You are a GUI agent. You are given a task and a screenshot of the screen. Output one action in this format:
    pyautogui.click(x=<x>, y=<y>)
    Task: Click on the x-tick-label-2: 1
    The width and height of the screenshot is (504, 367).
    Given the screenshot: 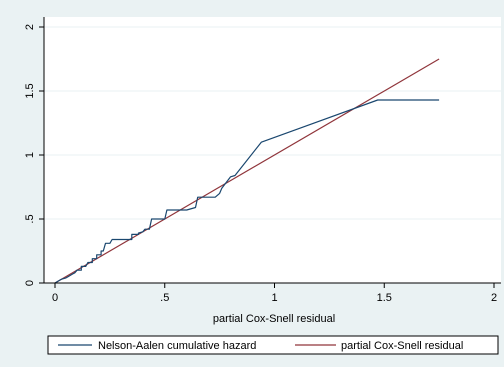 What is the action you would take?
    pyautogui.click(x=274, y=298)
    